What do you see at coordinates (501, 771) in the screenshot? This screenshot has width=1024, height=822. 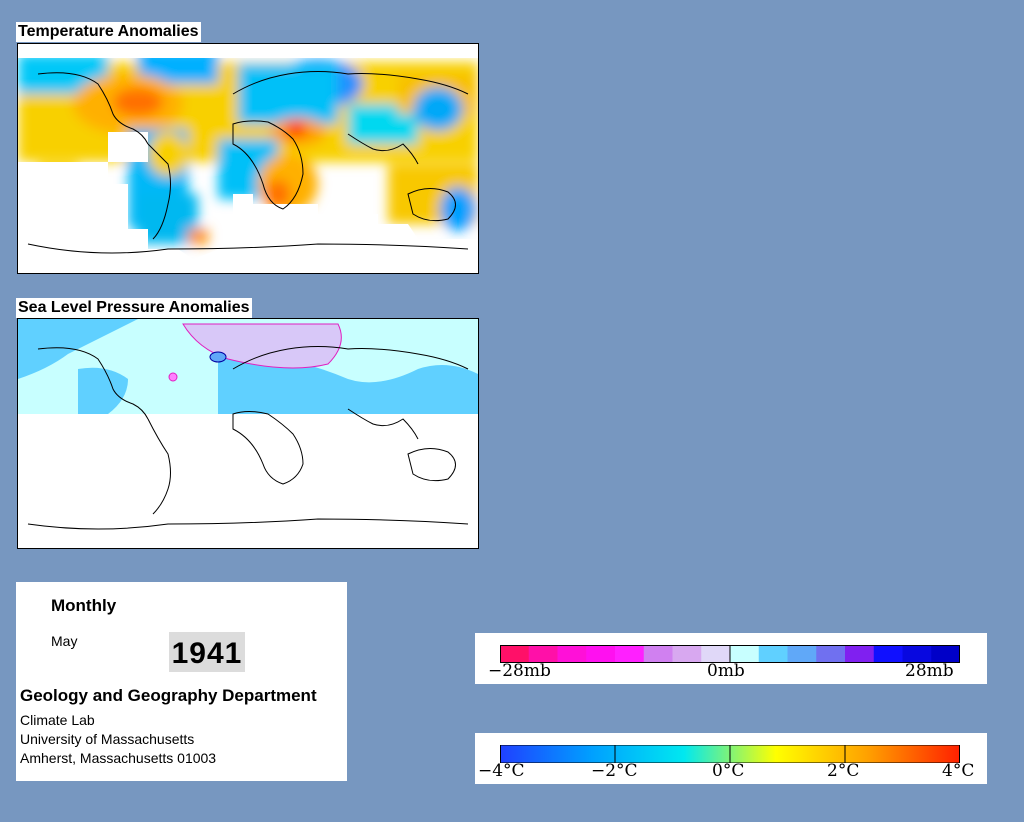 I see `temperature-tick-label: −4°C` at bounding box center [501, 771].